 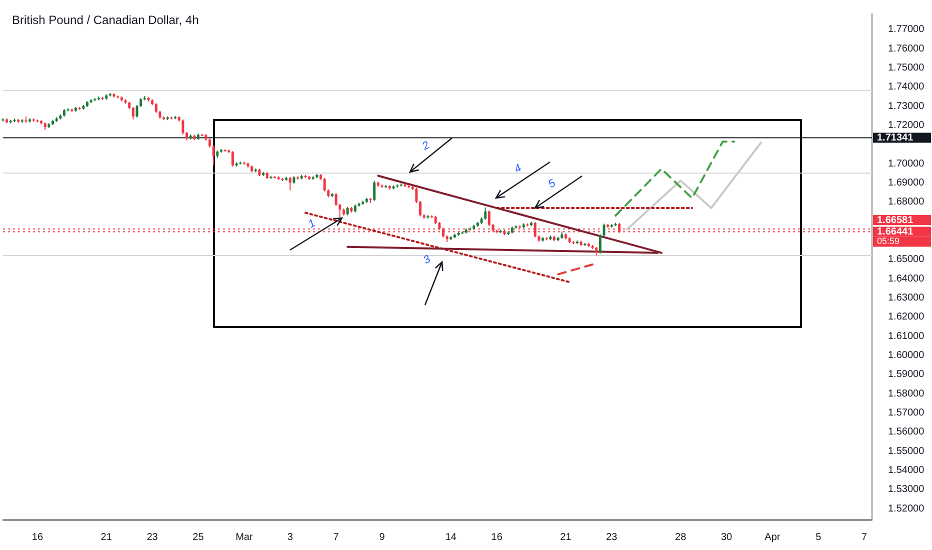 I want to click on y-tick-label: 1.53000, so click(x=906, y=490).